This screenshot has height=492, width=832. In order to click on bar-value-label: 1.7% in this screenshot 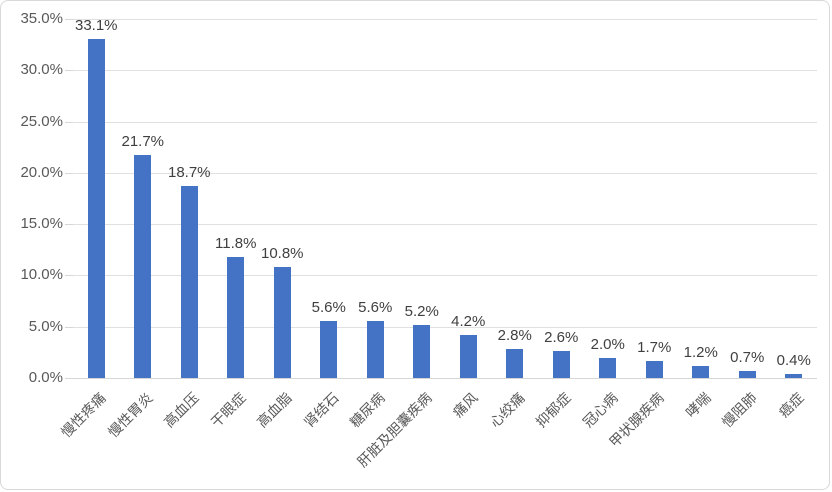, I will do `click(654, 347)`.